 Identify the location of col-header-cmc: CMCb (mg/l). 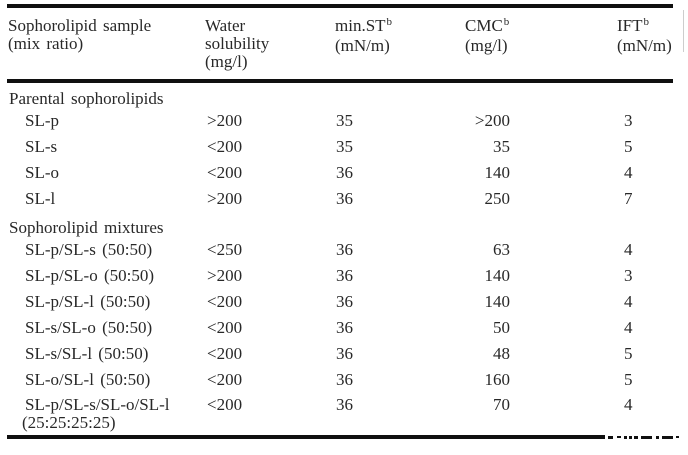
(531, 43).